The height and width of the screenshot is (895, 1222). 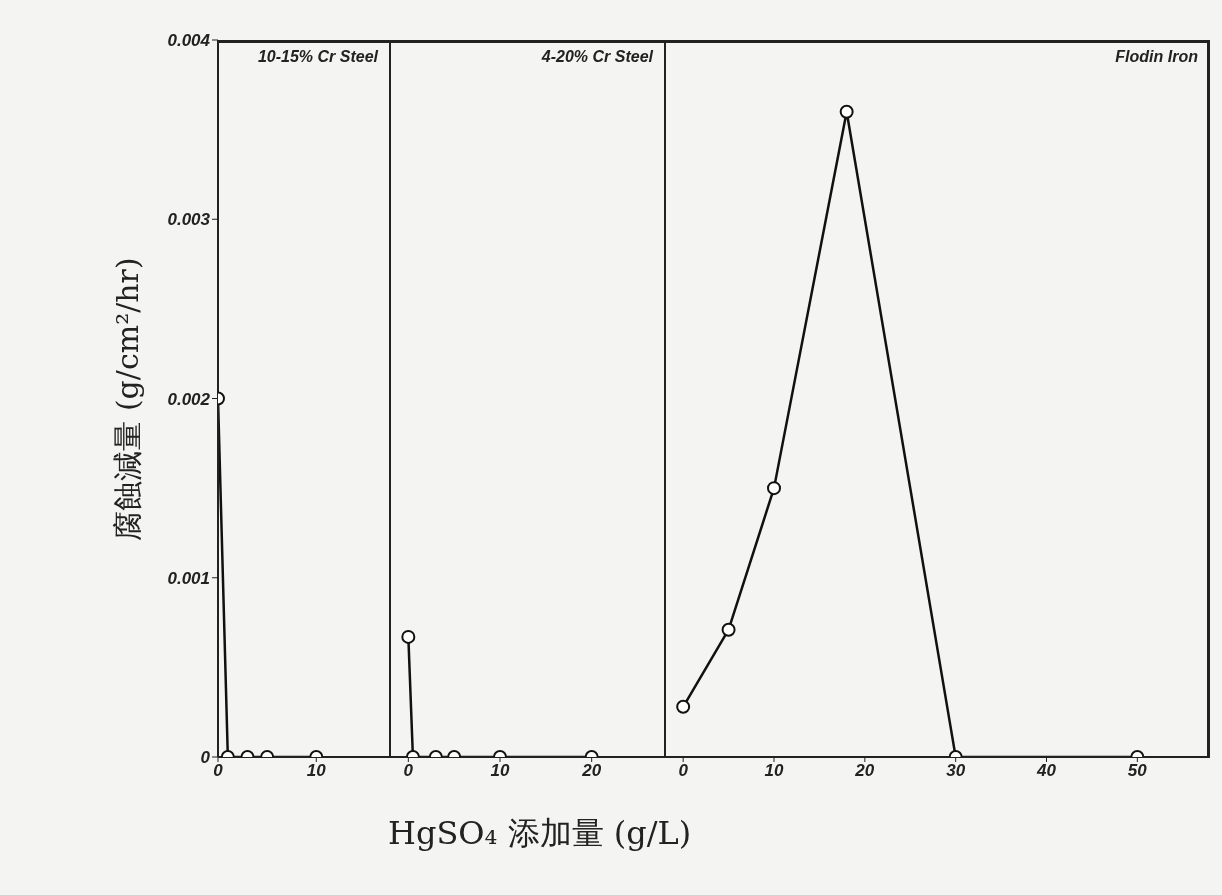 What do you see at coordinates (956, 771) in the screenshot?
I see `x-tick-label: 30` at bounding box center [956, 771].